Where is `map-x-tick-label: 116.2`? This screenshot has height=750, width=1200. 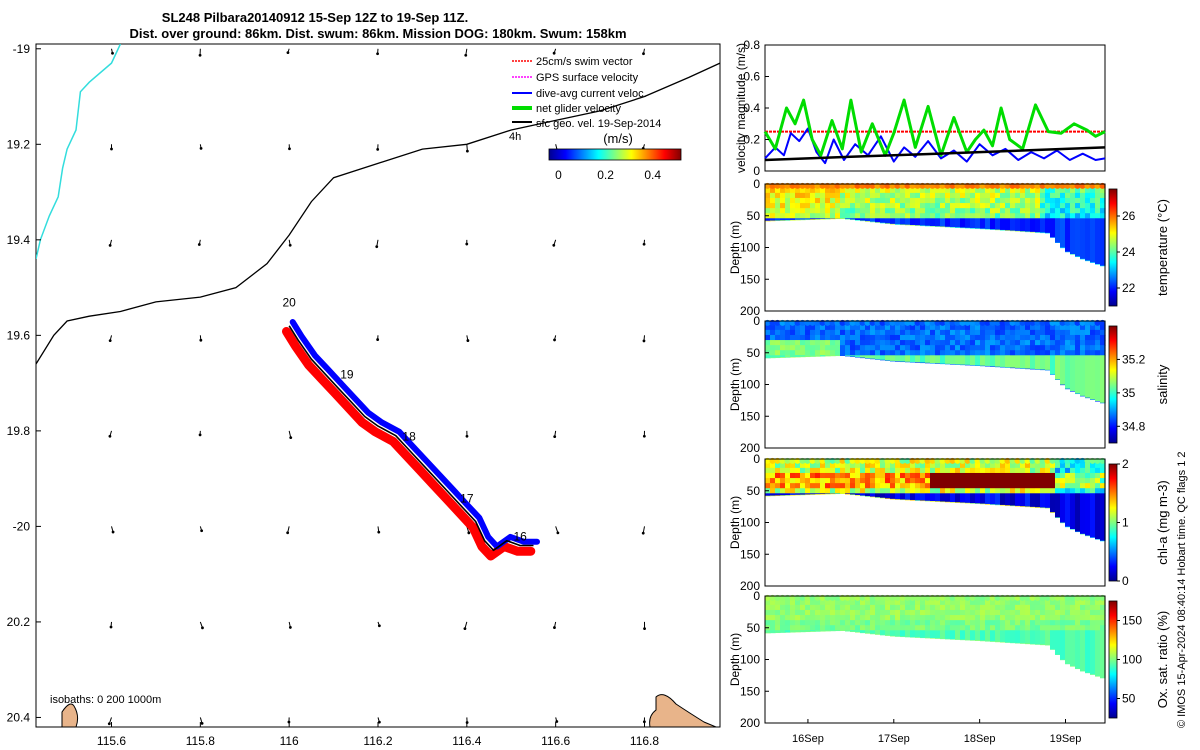 map-x-tick-label: 116.2 is located at coordinates (377, 741).